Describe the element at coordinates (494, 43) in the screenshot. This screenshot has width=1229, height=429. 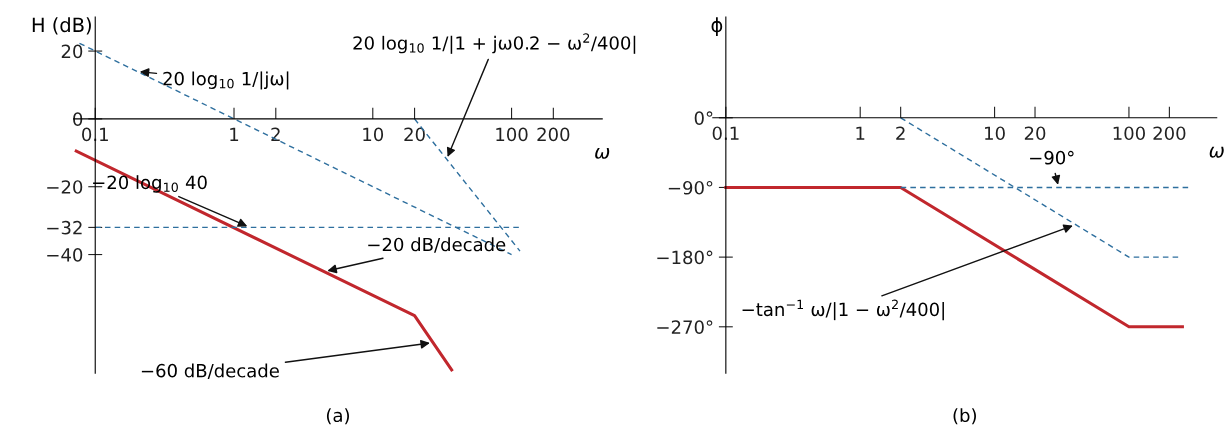
I see `annotation: 20 log$_{10}$ 1/|1 + jω0.2 − ω$^{2}$/400|` at that location.